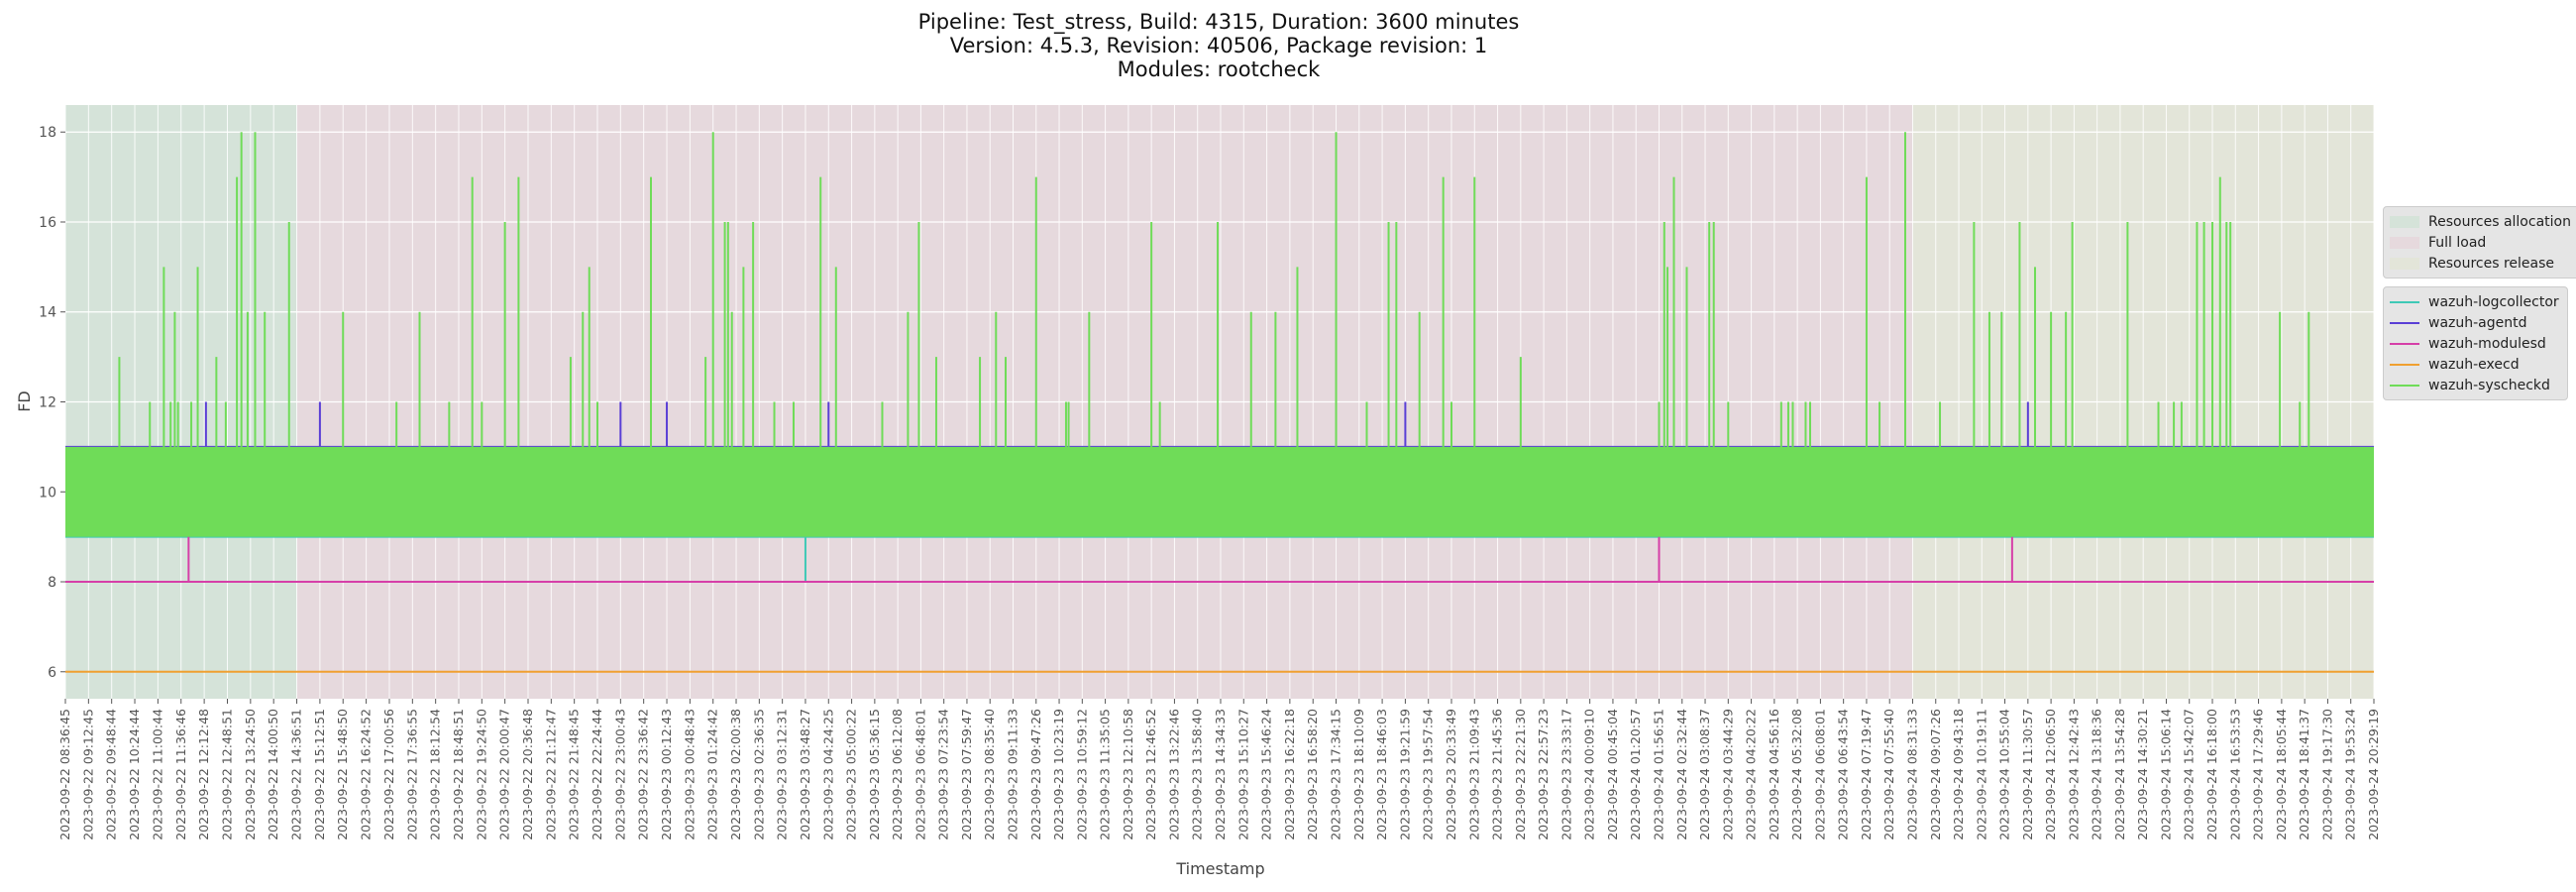 Image resolution: width=2576 pixels, height=892 pixels. Describe the element at coordinates (782, 775) in the screenshot. I see `x-tick-label: 2023-09-23 03:12:31` at that location.